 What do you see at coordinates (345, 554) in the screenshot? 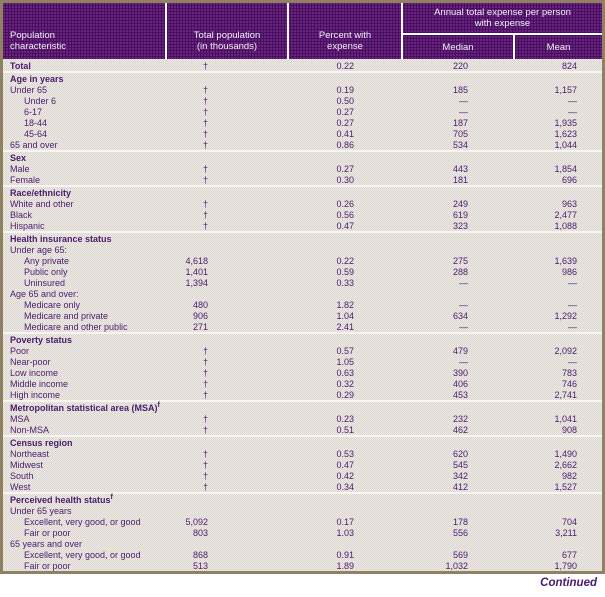
I see `percent-with-expense-cell: 0.91` at bounding box center [345, 554].